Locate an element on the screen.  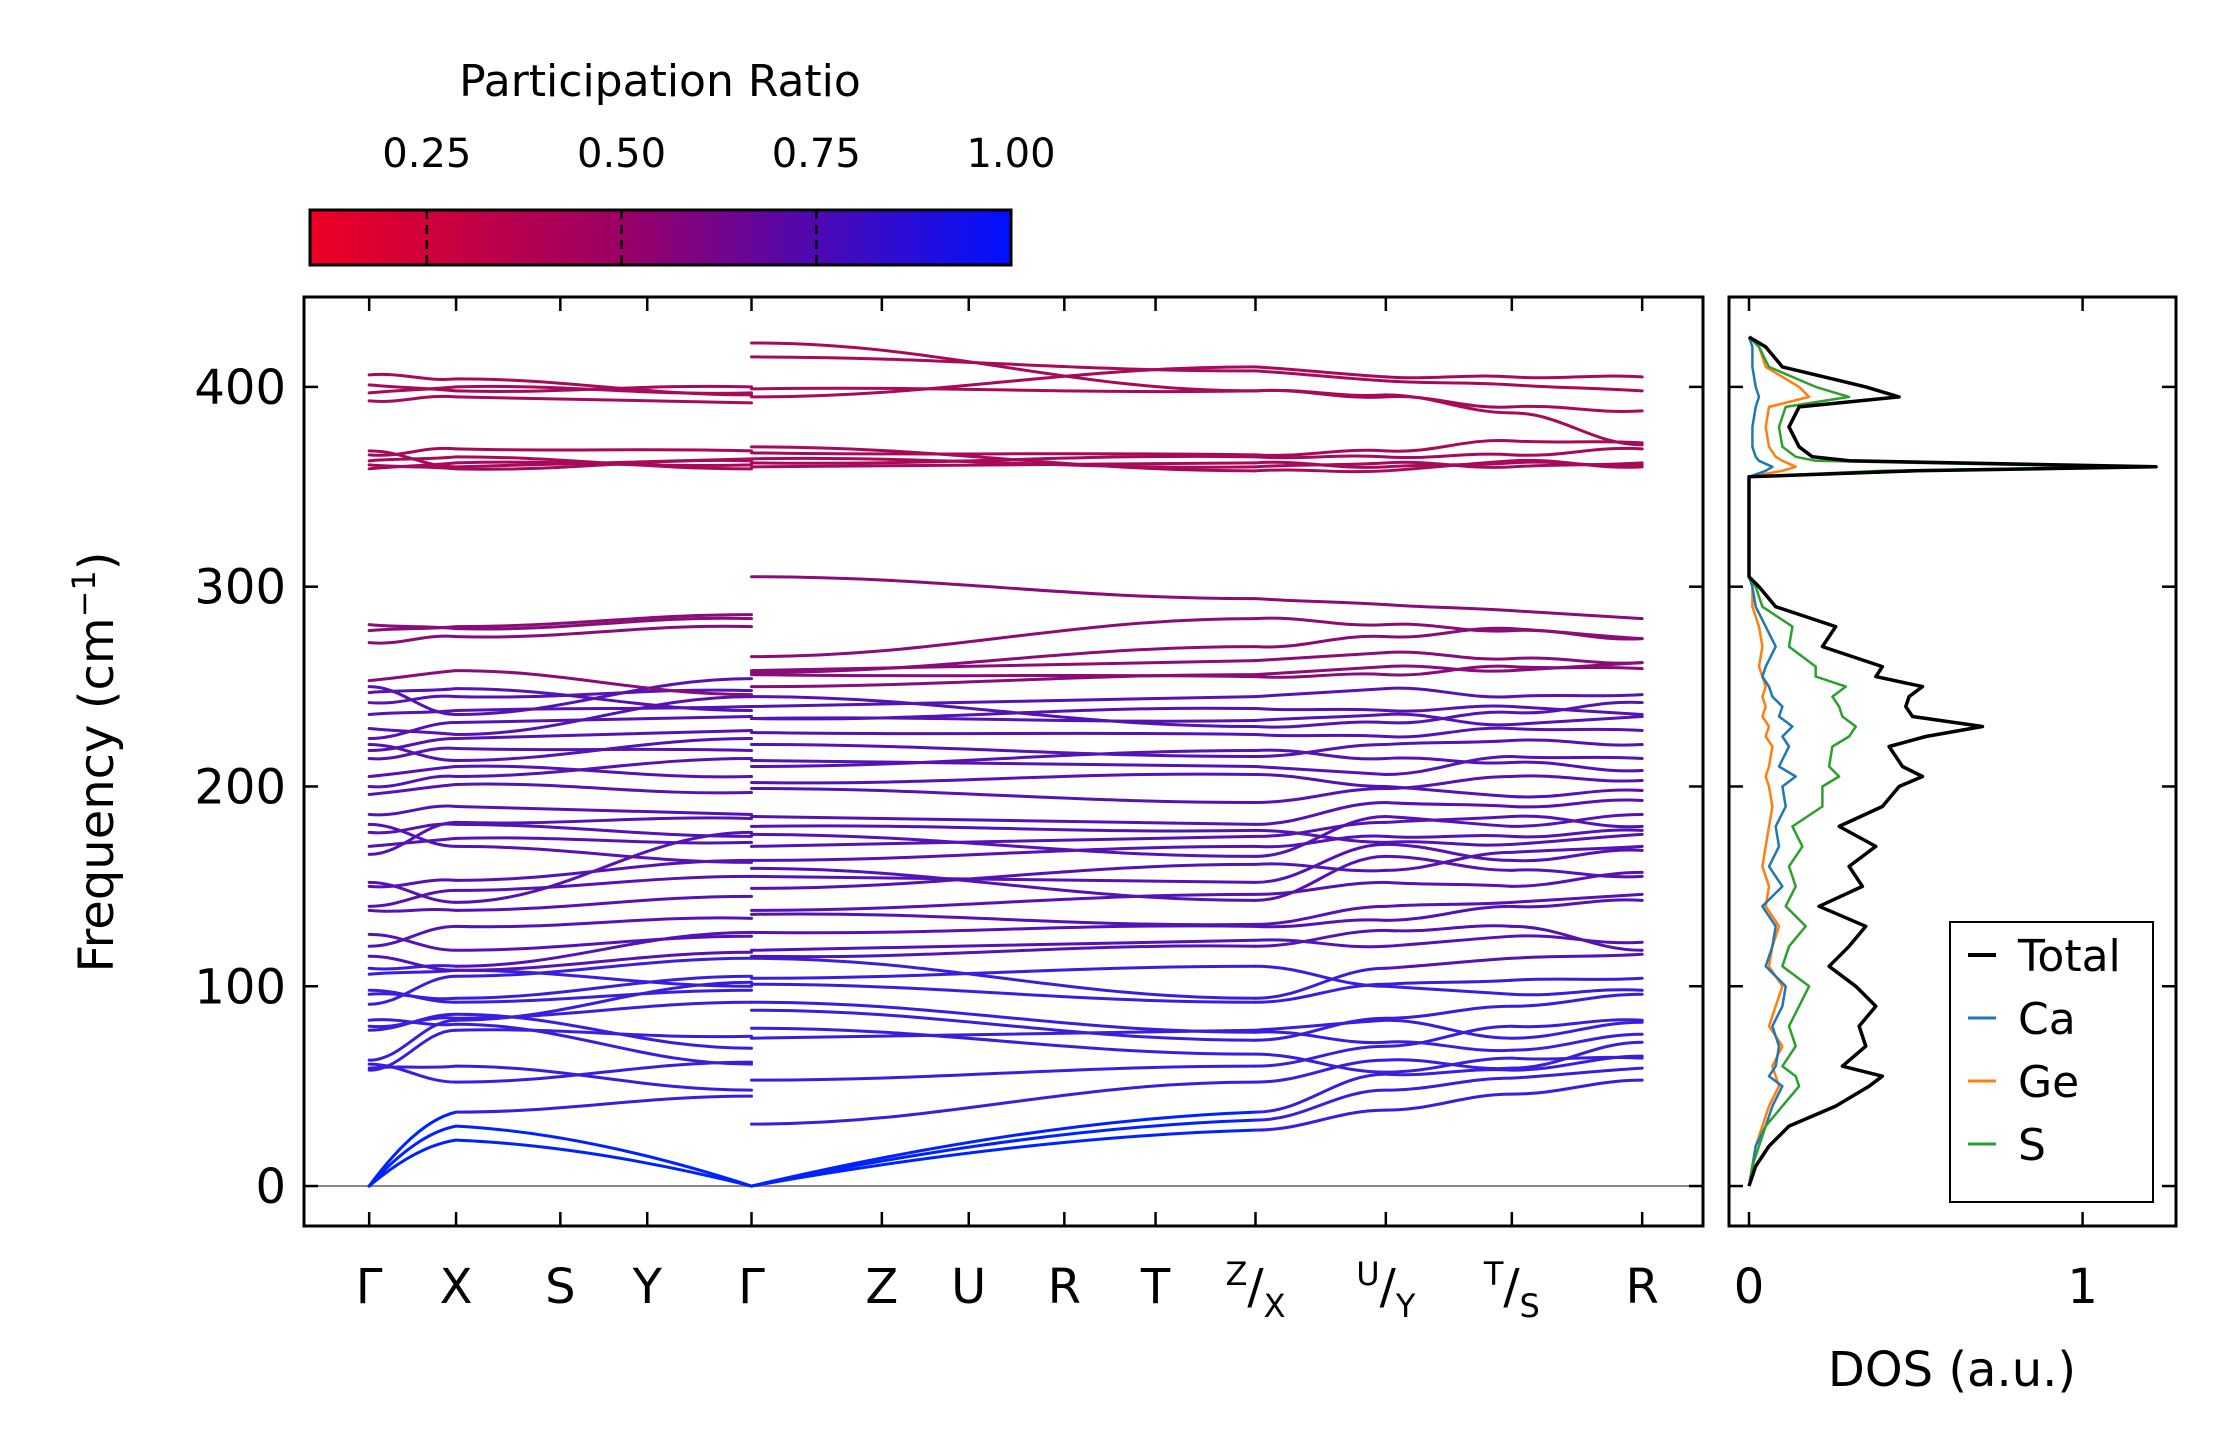
k-point-label: T/S is located at coordinates (1511, 1290).